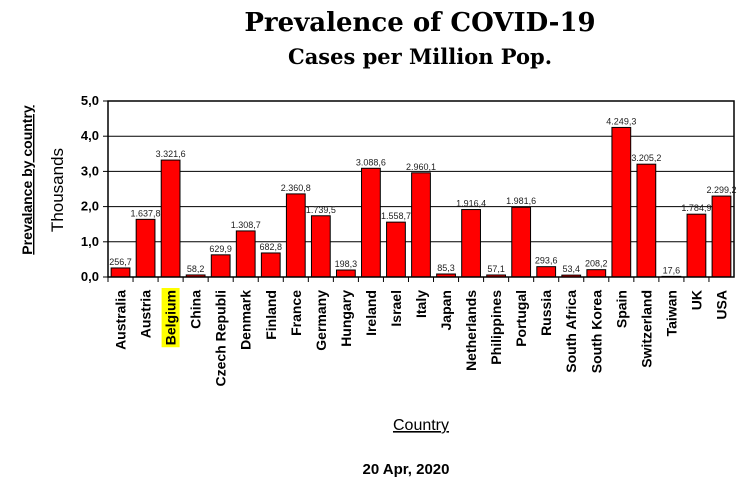 The width and height of the screenshot is (747, 494). I want to click on data-label: 1.558,7, so click(396, 216).